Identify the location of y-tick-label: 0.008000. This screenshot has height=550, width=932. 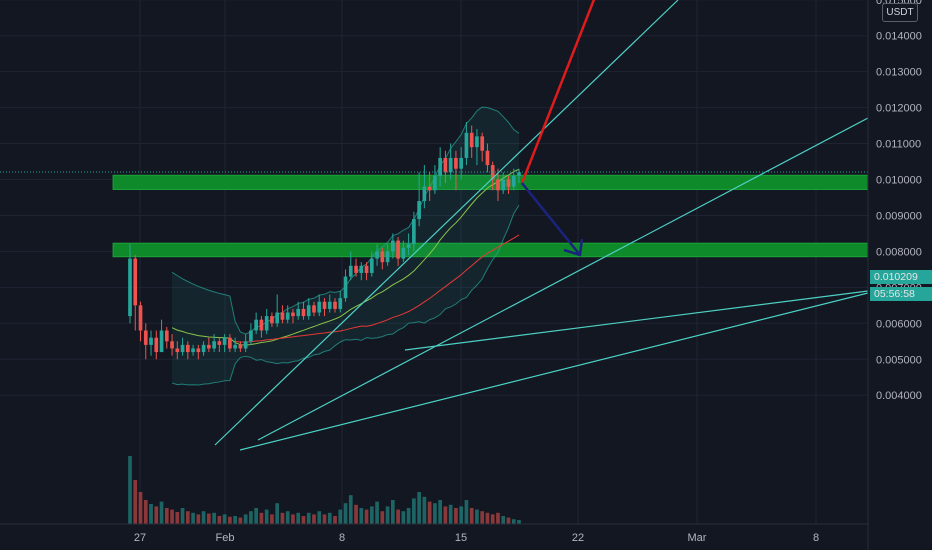
(899, 252).